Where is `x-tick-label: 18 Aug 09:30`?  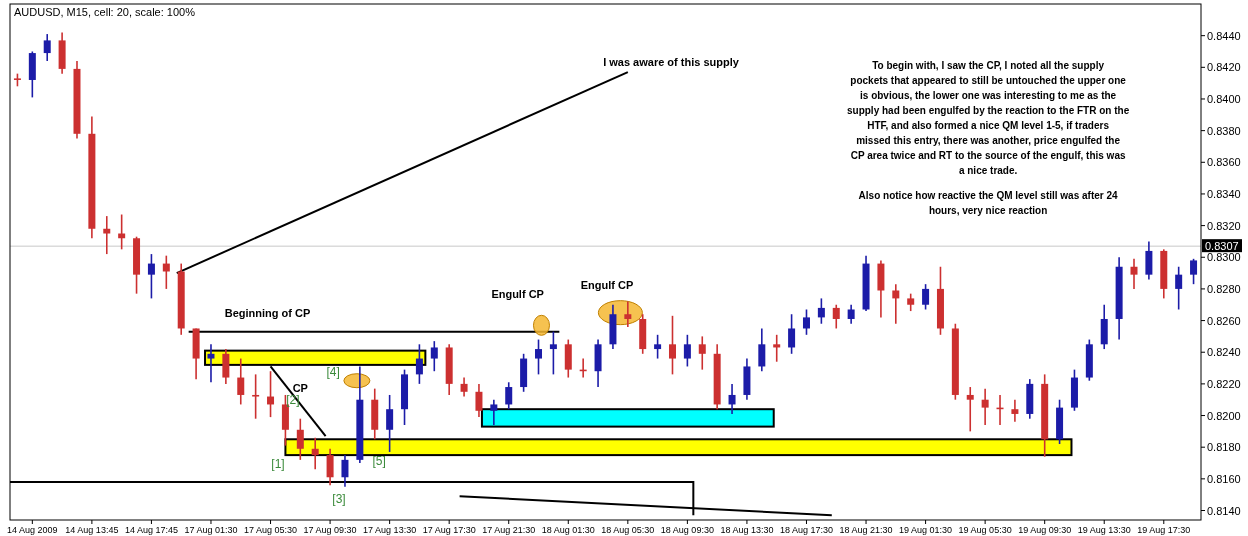 x-tick-label: 18 Aug 09:30 is located at coordinates (687, 530).